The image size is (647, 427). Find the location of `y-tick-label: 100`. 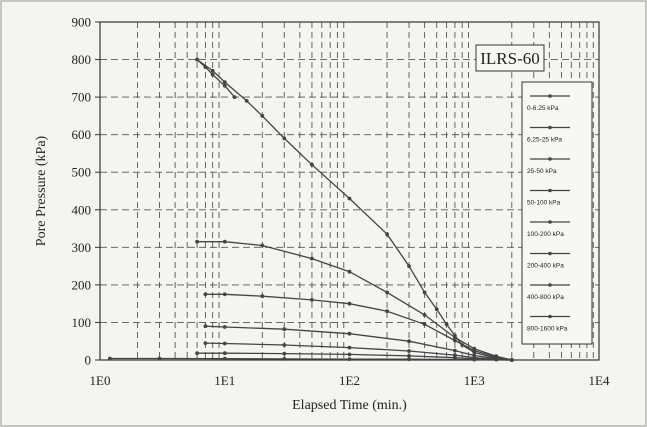

y-tick-label: 100 is located at coordinates (82, 322).